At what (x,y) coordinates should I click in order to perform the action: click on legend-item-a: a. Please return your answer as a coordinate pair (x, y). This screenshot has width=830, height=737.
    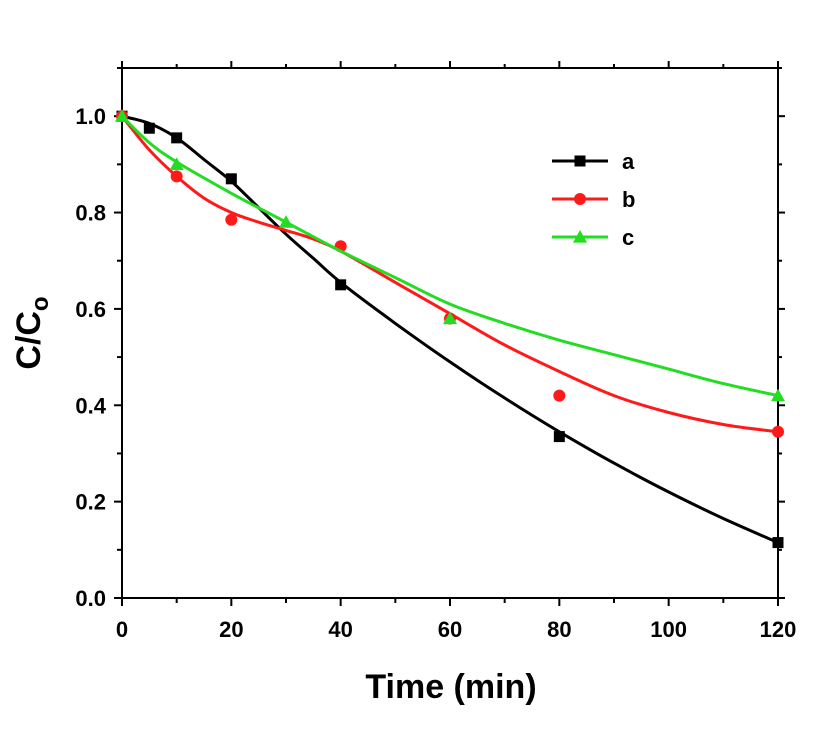
    Looking at the image, I should click on (593, 161).